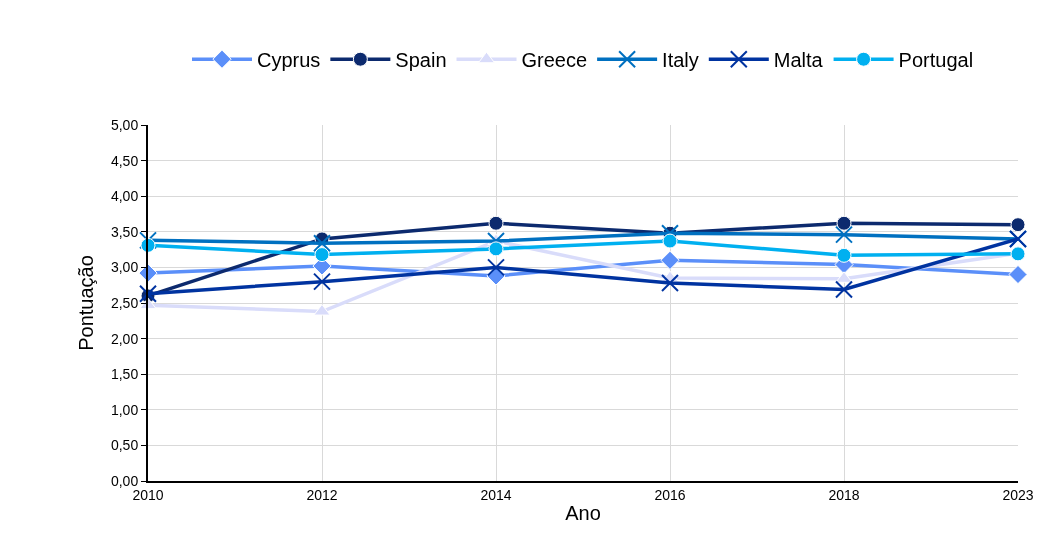 The height and width of the screenshot is (533, 1054). Describe the element at coordinates (680, 60) in the screenshot. I see `legend-label: Italy` at that location.